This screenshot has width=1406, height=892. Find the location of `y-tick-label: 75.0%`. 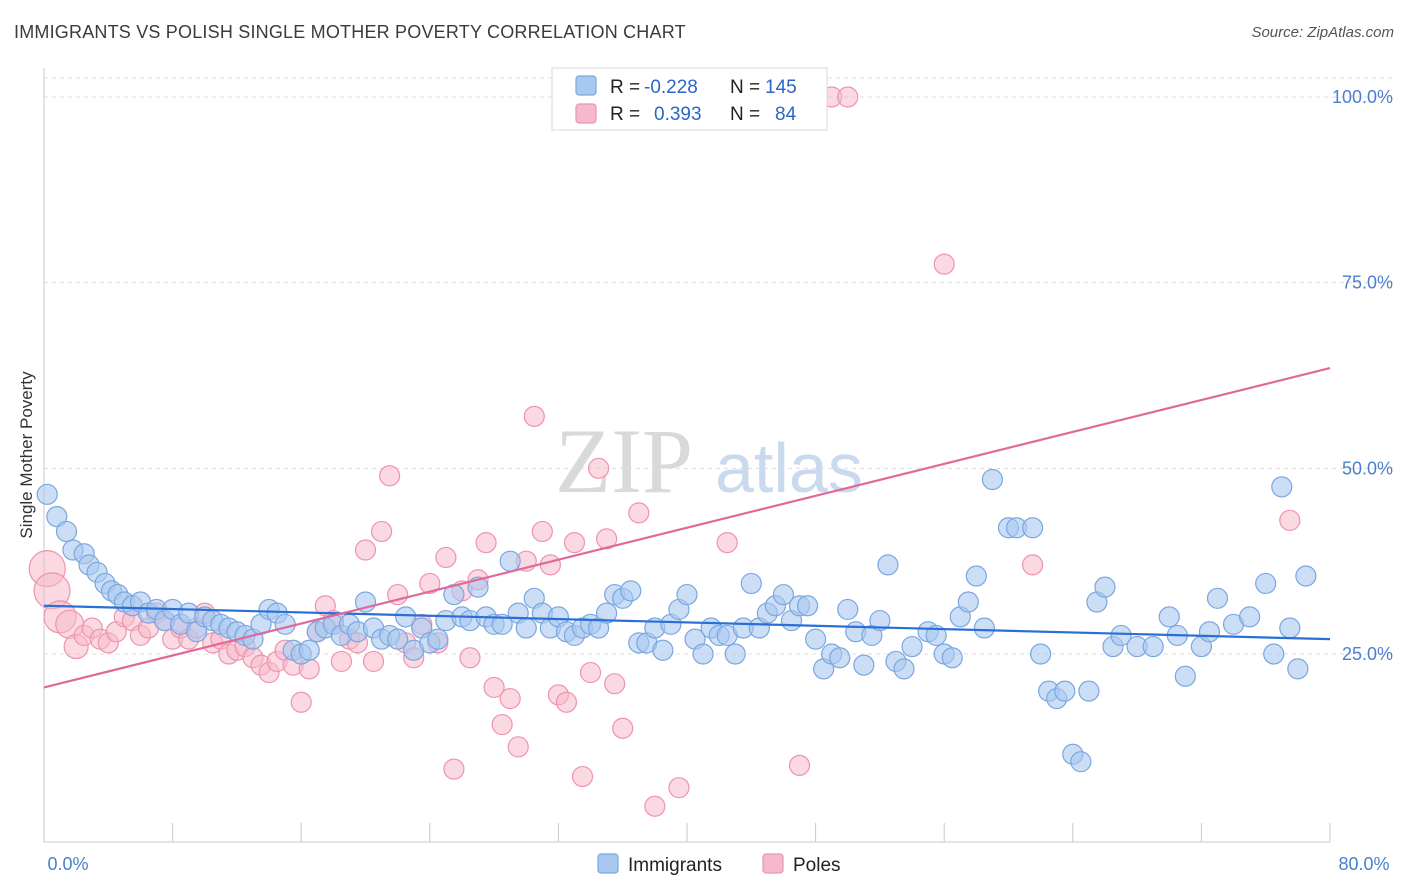

y-tick-label: 75.0% is located at coordinates (1367, 283).